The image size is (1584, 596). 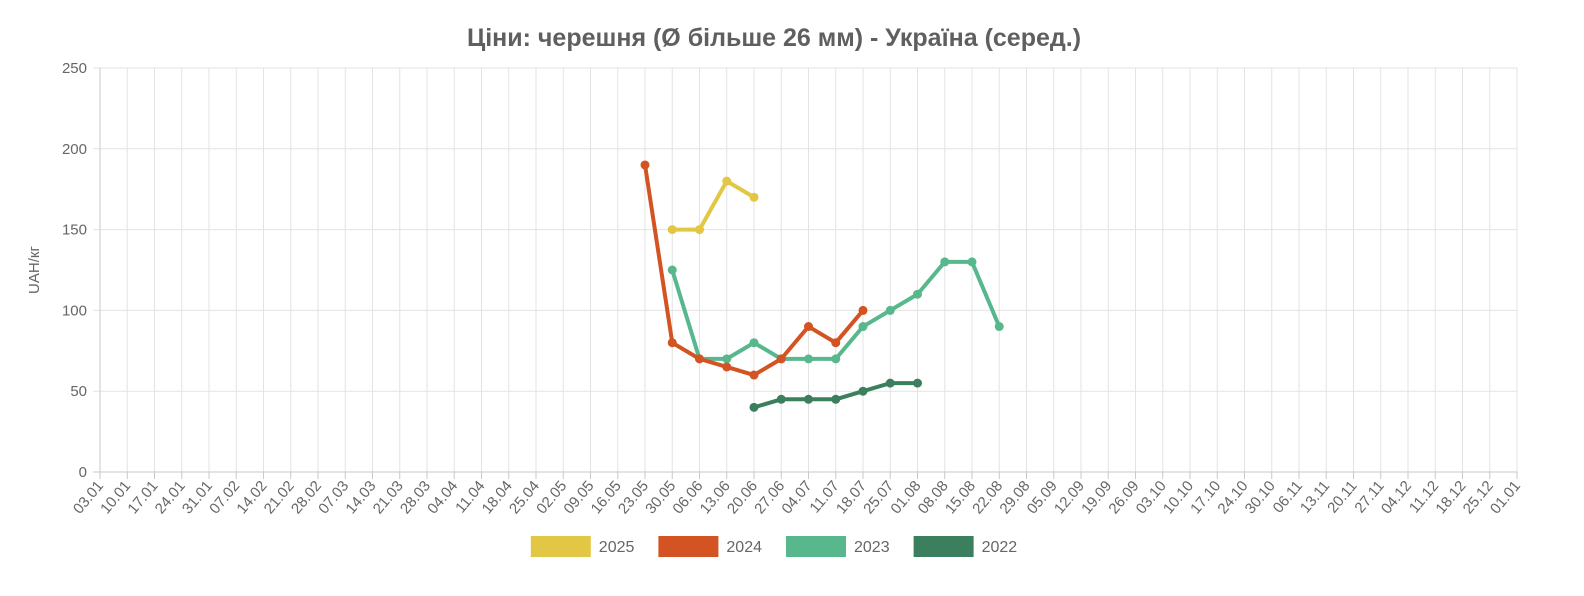 I want to click on x-tick-label: 30.10, so click(x=1260, y=498).